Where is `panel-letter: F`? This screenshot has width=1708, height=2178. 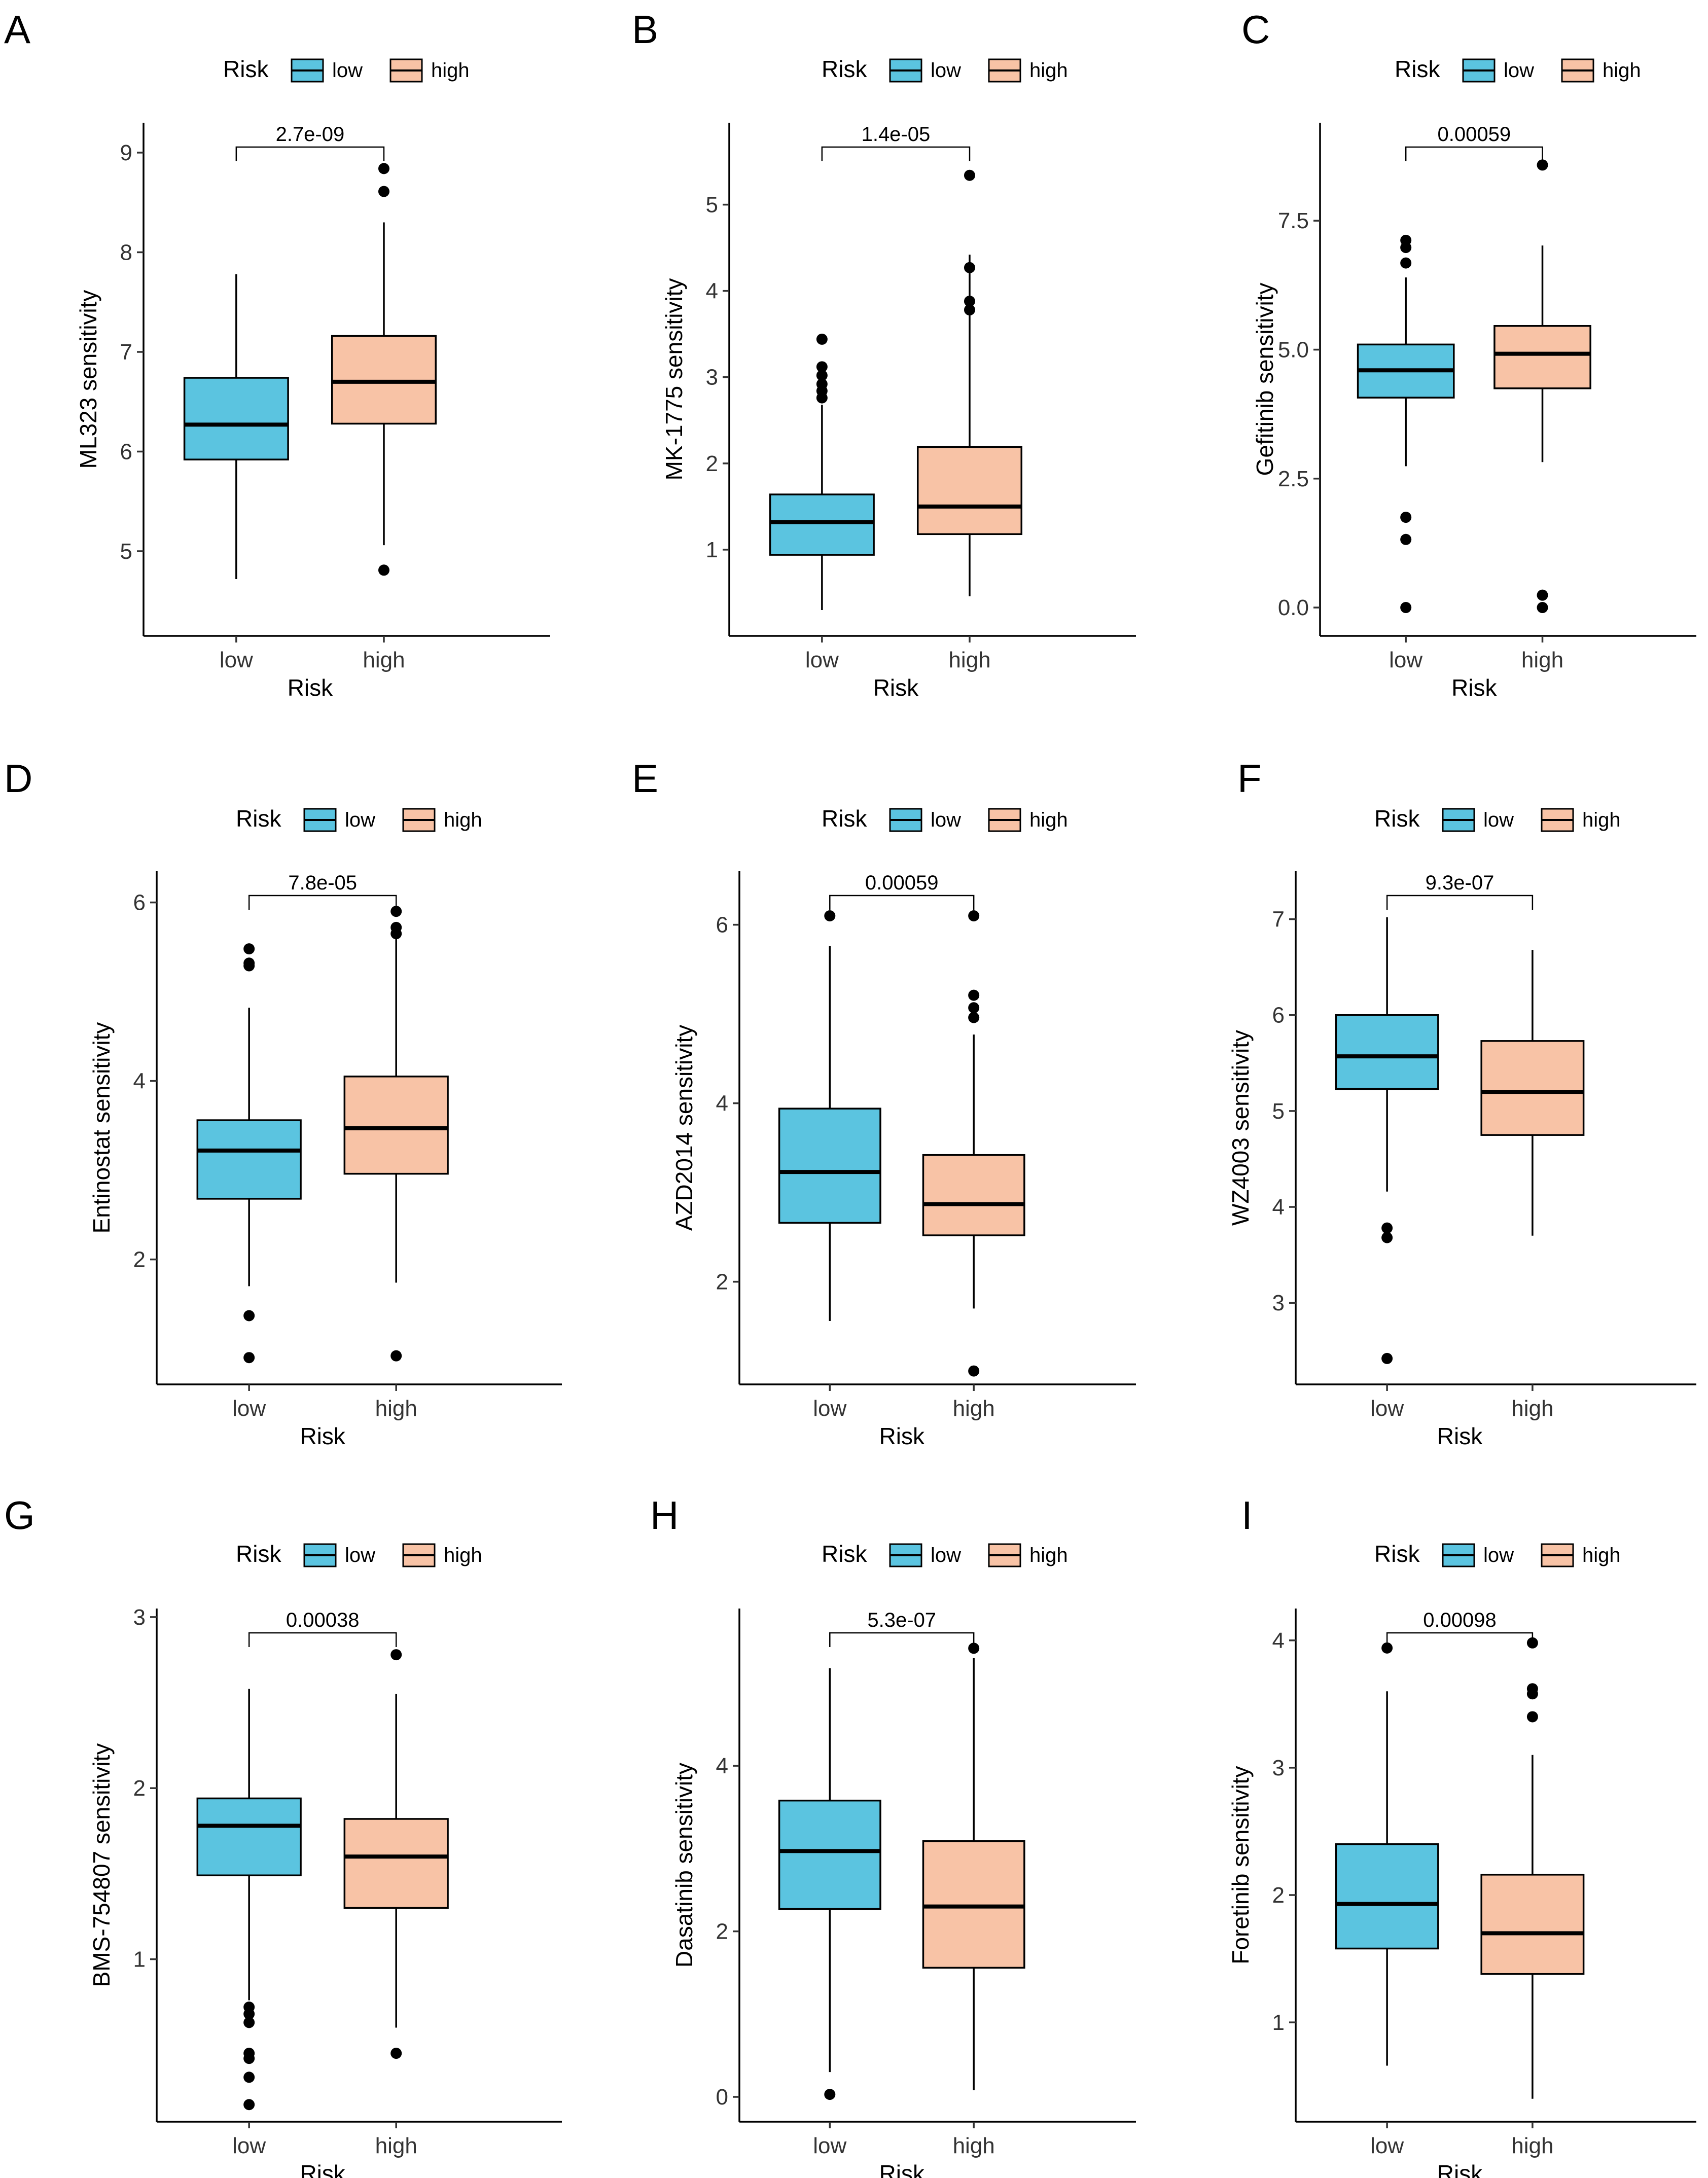 panel-letter: F is located at coordinates (1249, 779).